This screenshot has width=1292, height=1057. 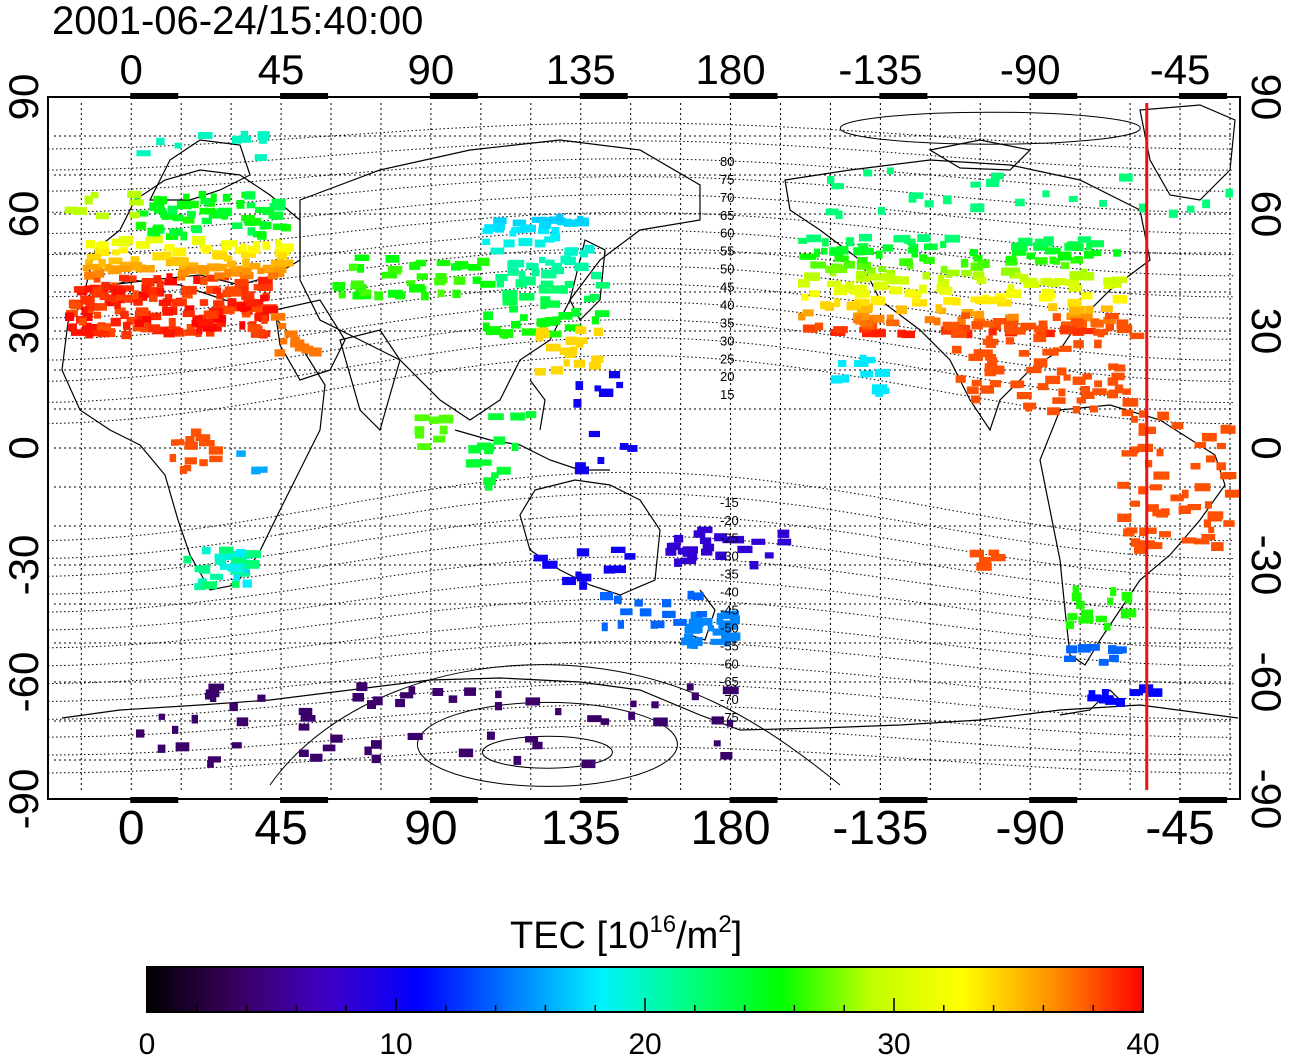 I want to click on mag-lat-label: 40, so click(x=727, y=304).